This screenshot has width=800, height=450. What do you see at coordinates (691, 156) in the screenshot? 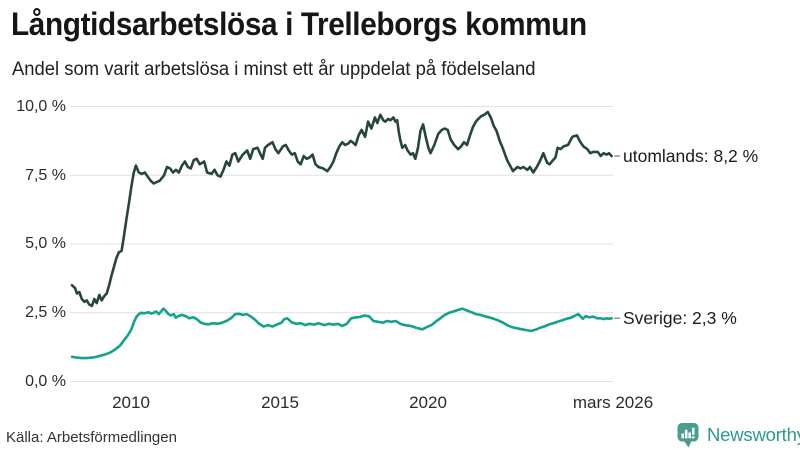
I see `series-end-label-utomlands: utomlands: 8,2 %` at bounding box center [691, 156].